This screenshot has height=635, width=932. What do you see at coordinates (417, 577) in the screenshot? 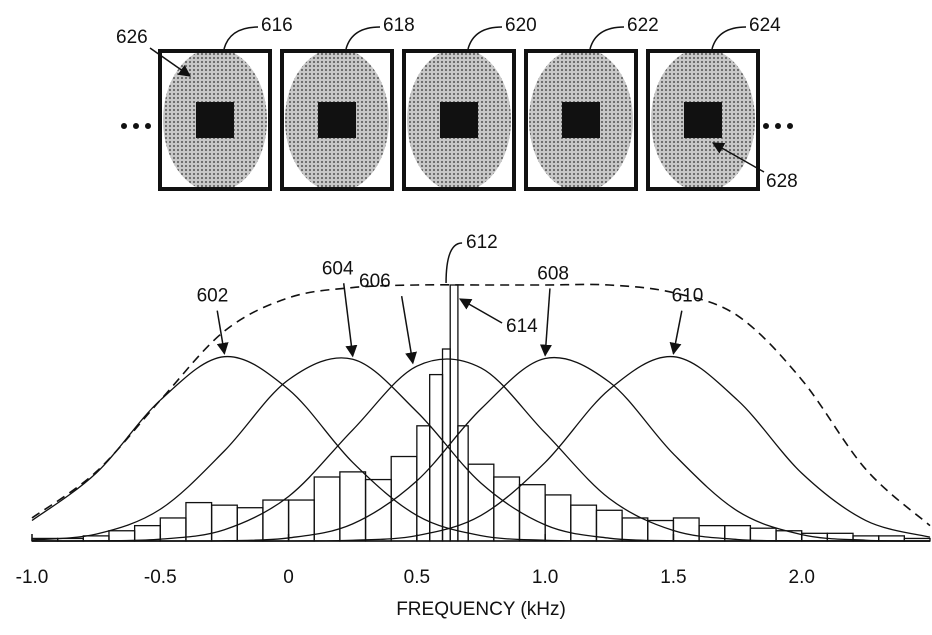
I see `x-tick-label: 0.5` at bounding box center [417, 577].